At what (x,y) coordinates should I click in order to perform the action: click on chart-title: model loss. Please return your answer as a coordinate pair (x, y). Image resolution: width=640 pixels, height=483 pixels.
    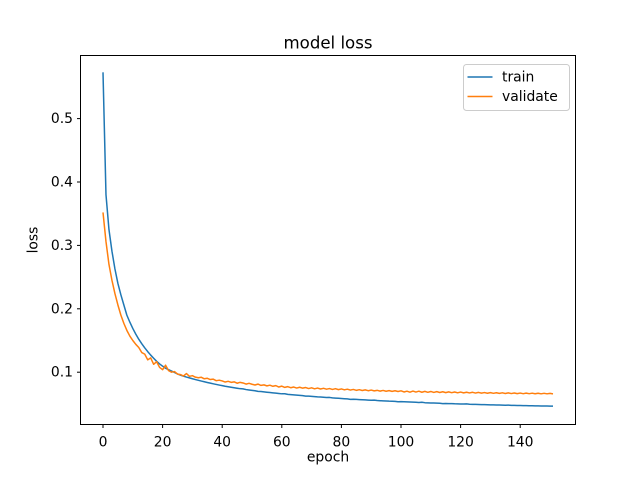
    Looking at the image, I should click on (328, 43).